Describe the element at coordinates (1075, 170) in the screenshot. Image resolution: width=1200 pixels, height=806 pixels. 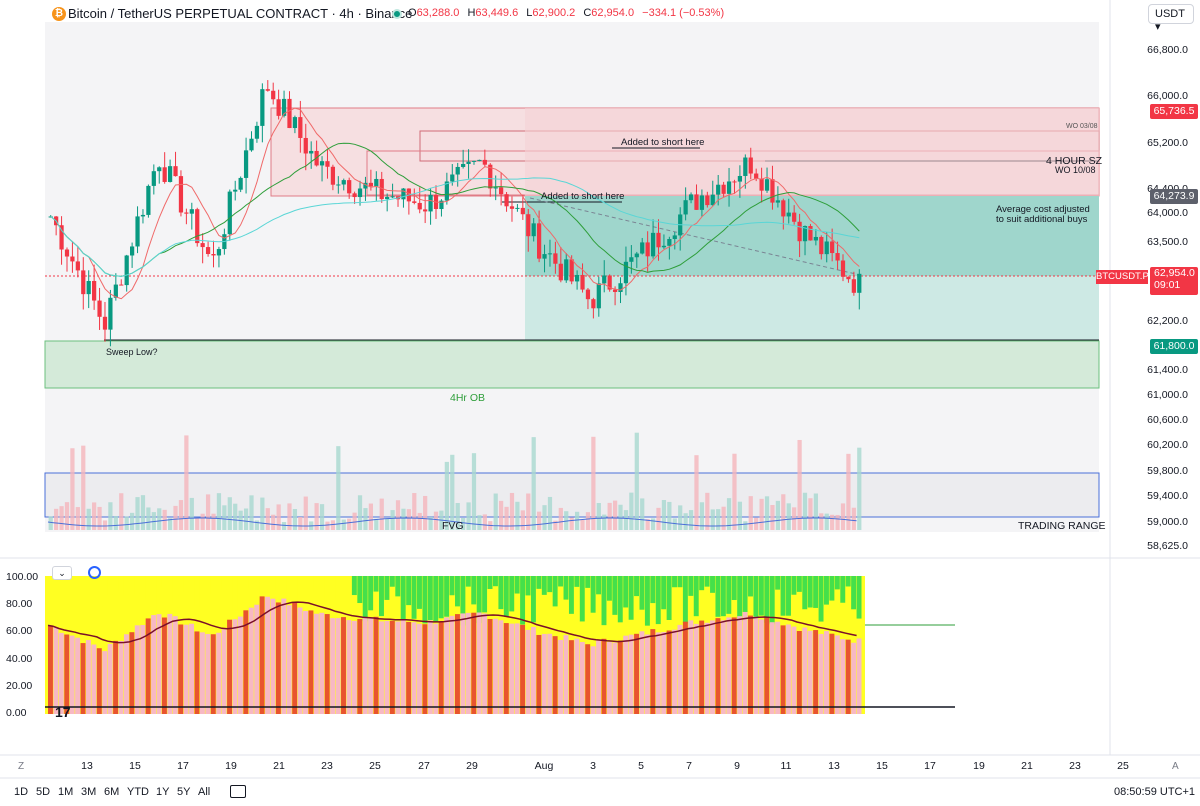
I see `wo-1008-label: WO 10/08` at that location.